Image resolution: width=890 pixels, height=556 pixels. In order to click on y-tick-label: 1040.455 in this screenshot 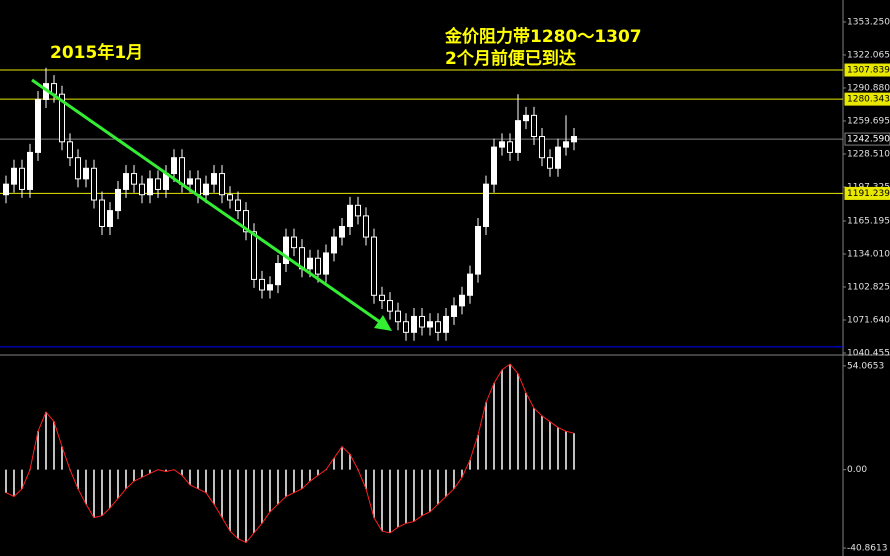, I will do `click(868, 354)`.